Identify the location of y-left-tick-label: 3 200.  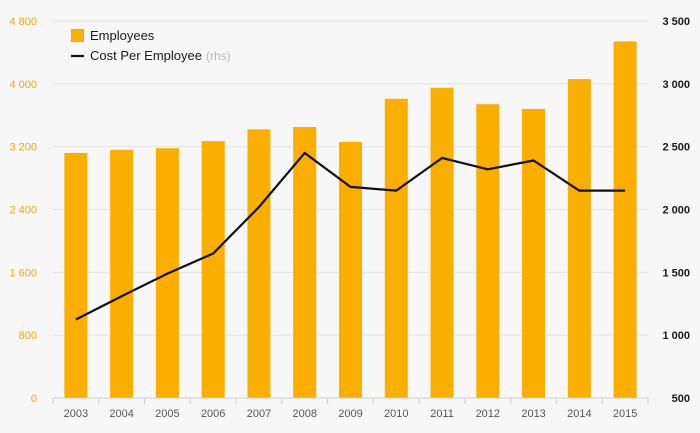
(23, 148).